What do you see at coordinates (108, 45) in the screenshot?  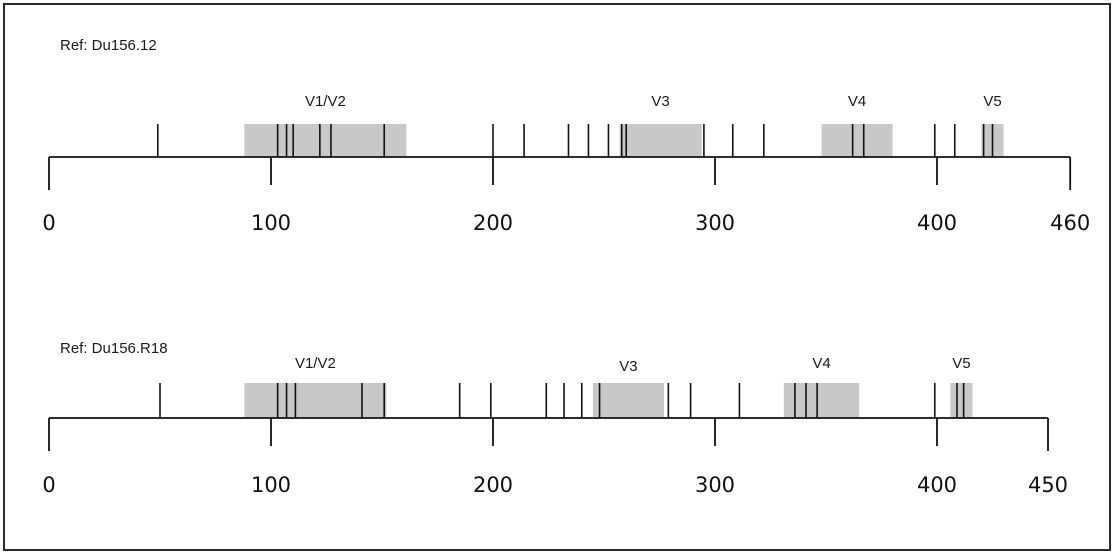 I see `track-ref-label: Ref: Du156.12` at bounding box center [108, 45].